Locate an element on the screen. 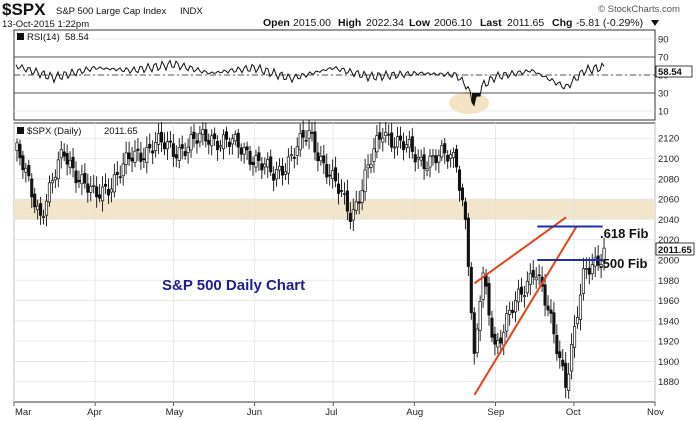 The width and height of the screenshot is (700, 421). open-label: Open is located at coordinates (276, 23).